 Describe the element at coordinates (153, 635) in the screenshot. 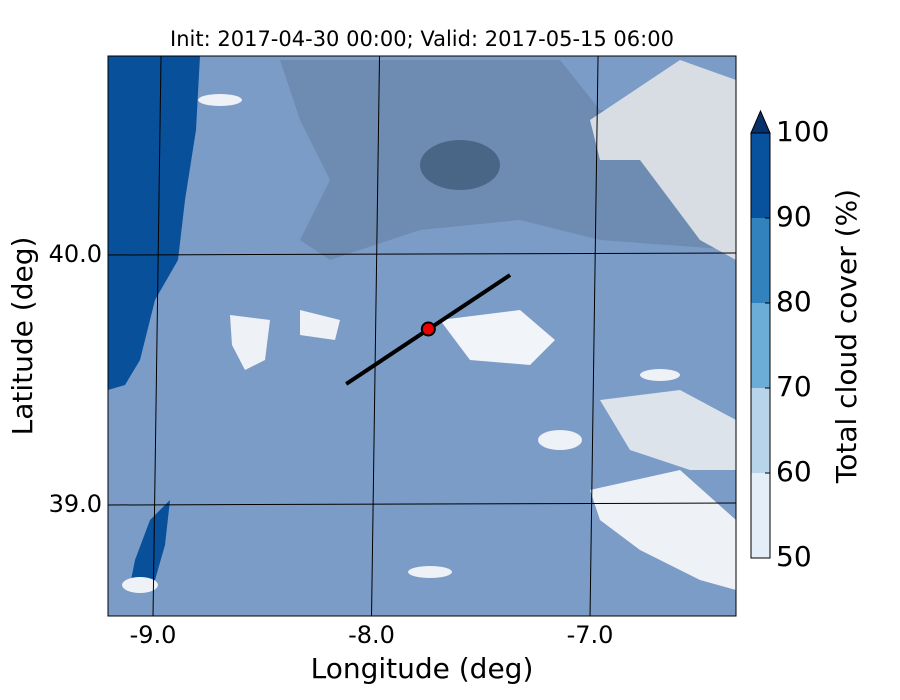

I see `x-tick-label: -9.0` at that location.